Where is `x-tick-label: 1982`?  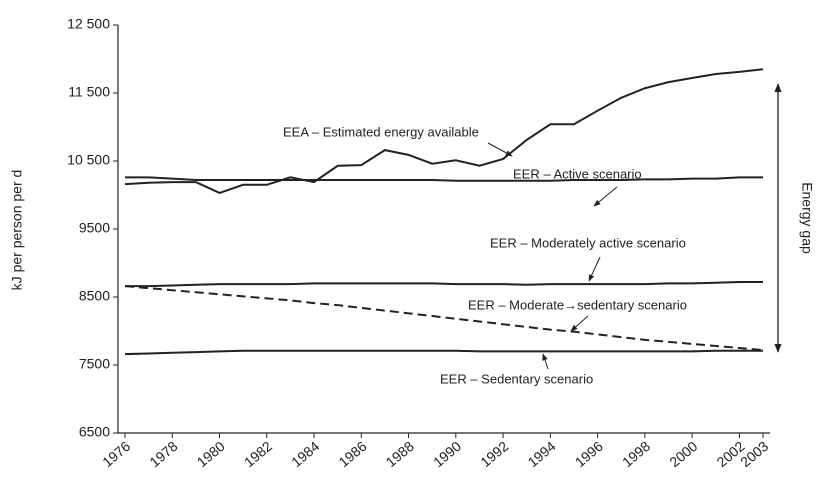 x-tick-label: 1982 is located at coordinates (258, 454).